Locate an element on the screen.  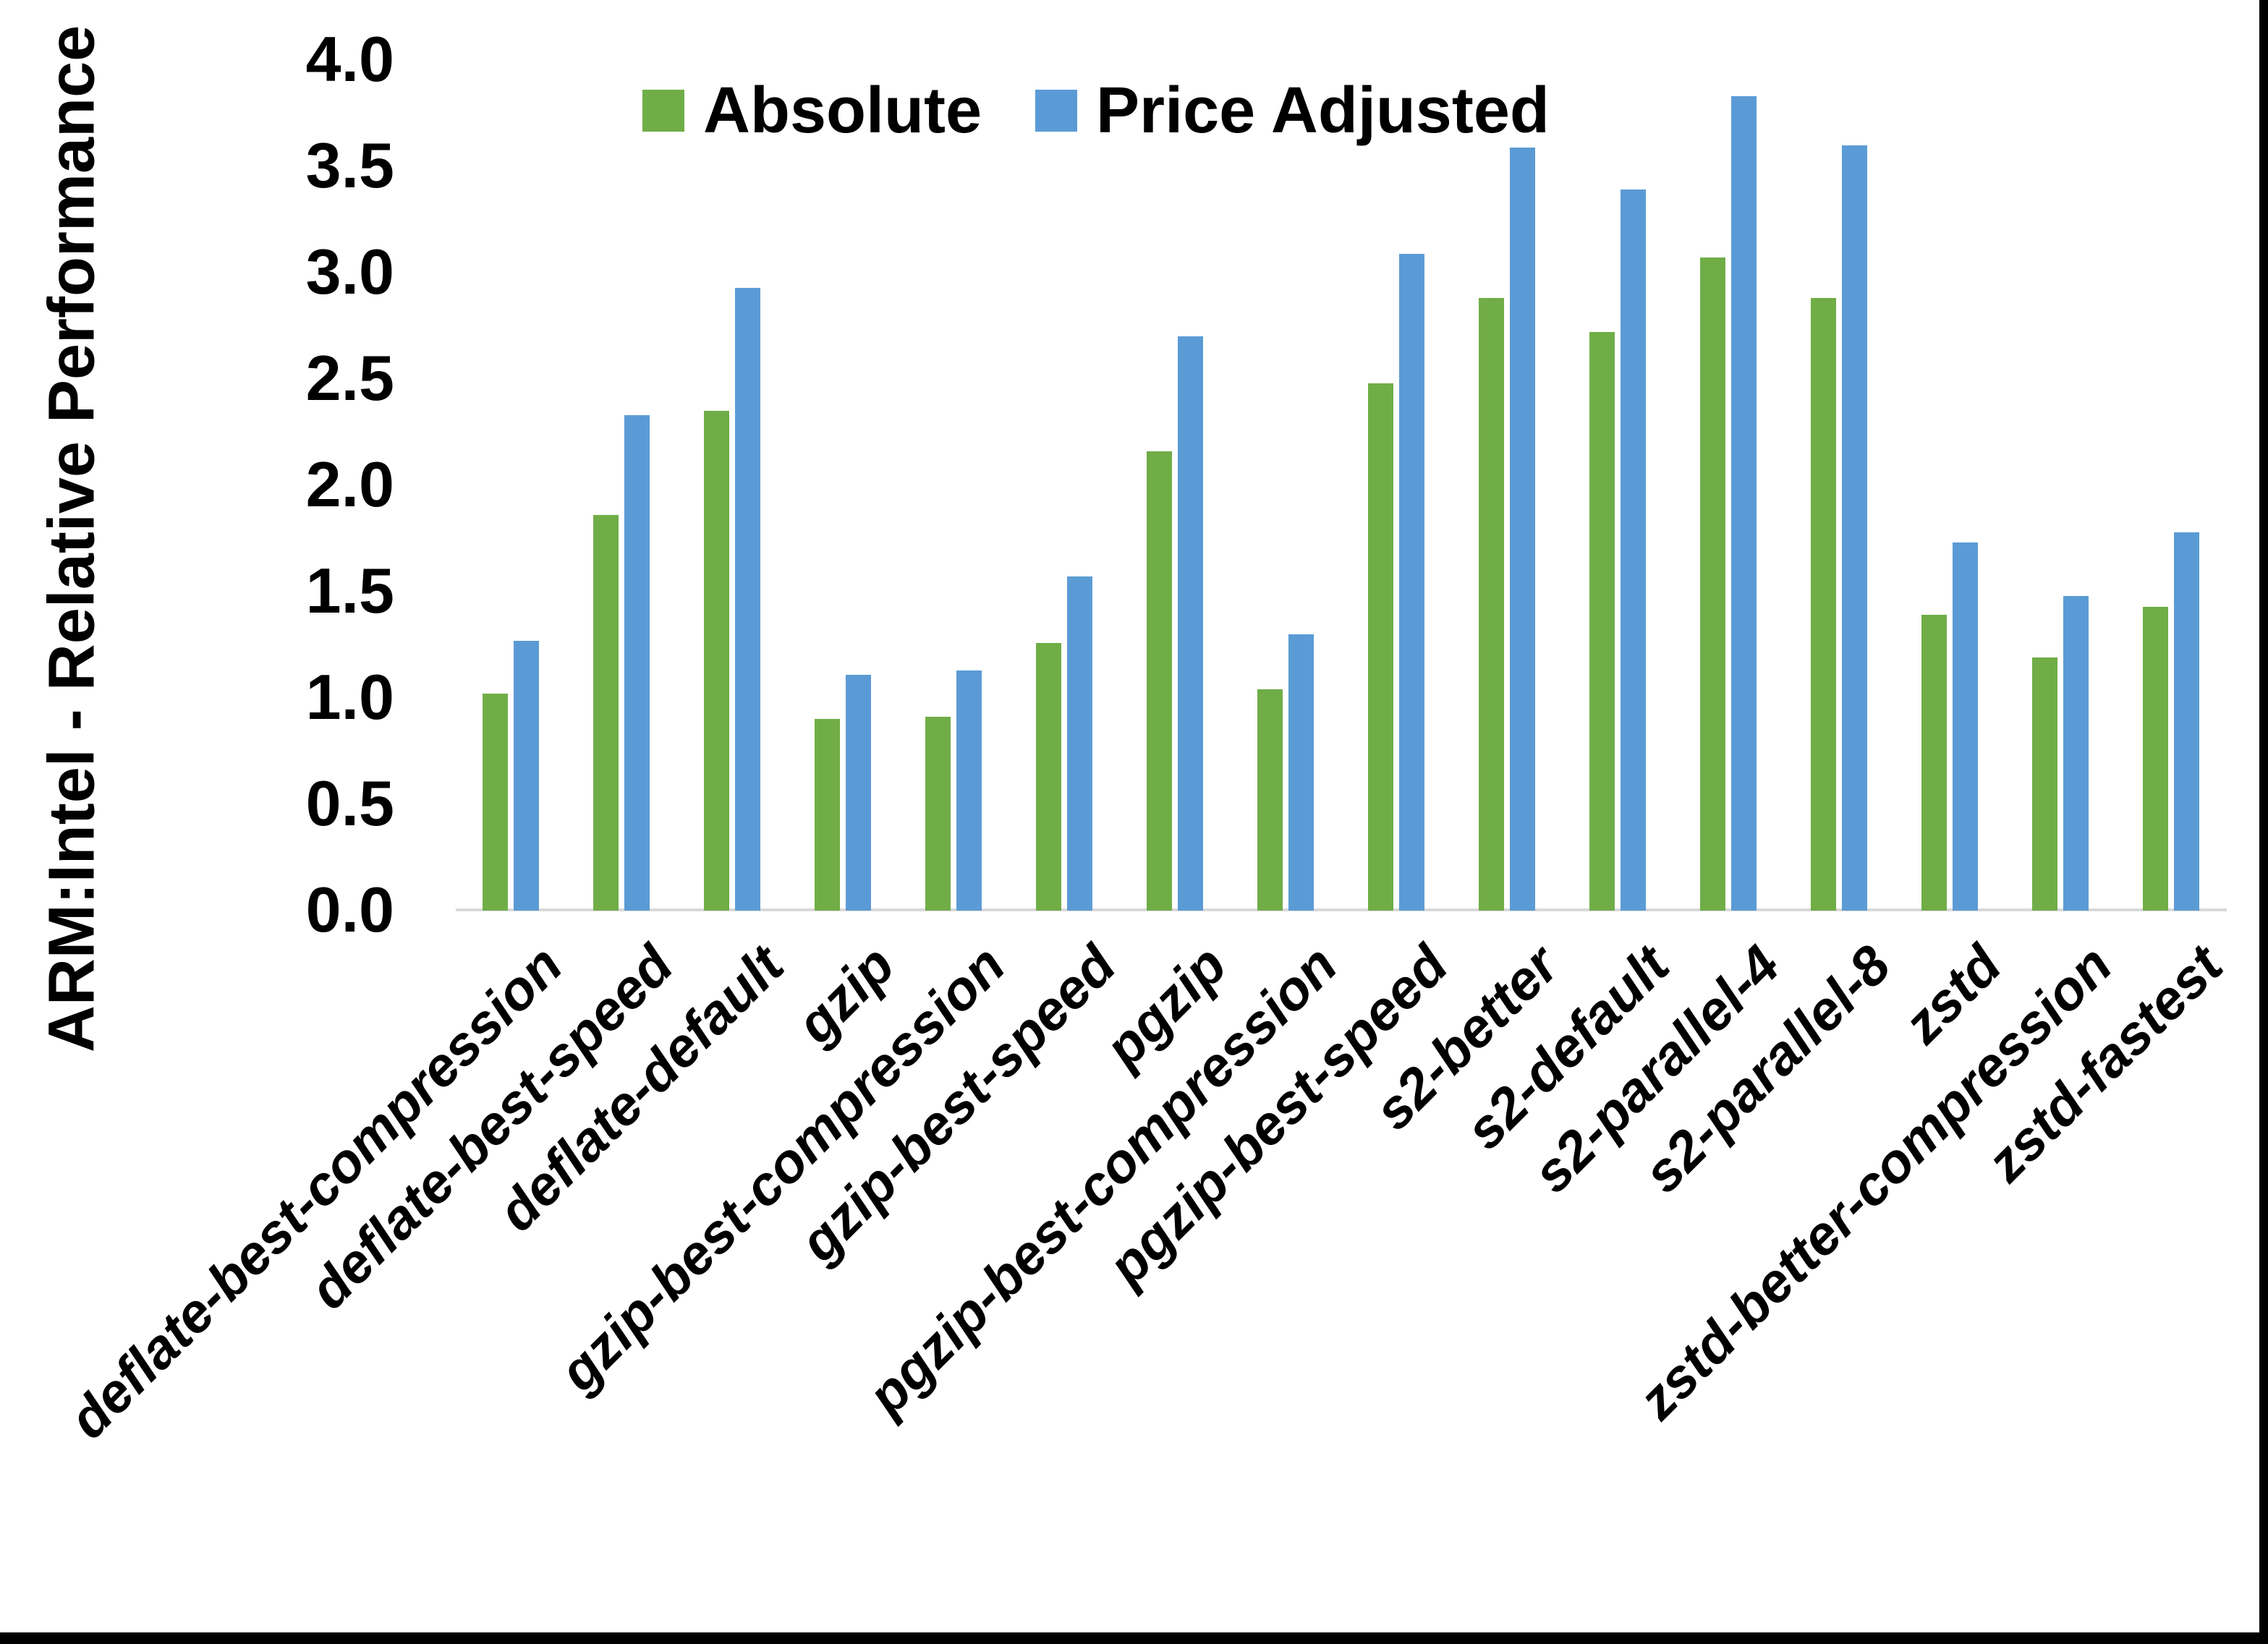
y-tick-label: 1.5 is located at coordinates (349, 590).